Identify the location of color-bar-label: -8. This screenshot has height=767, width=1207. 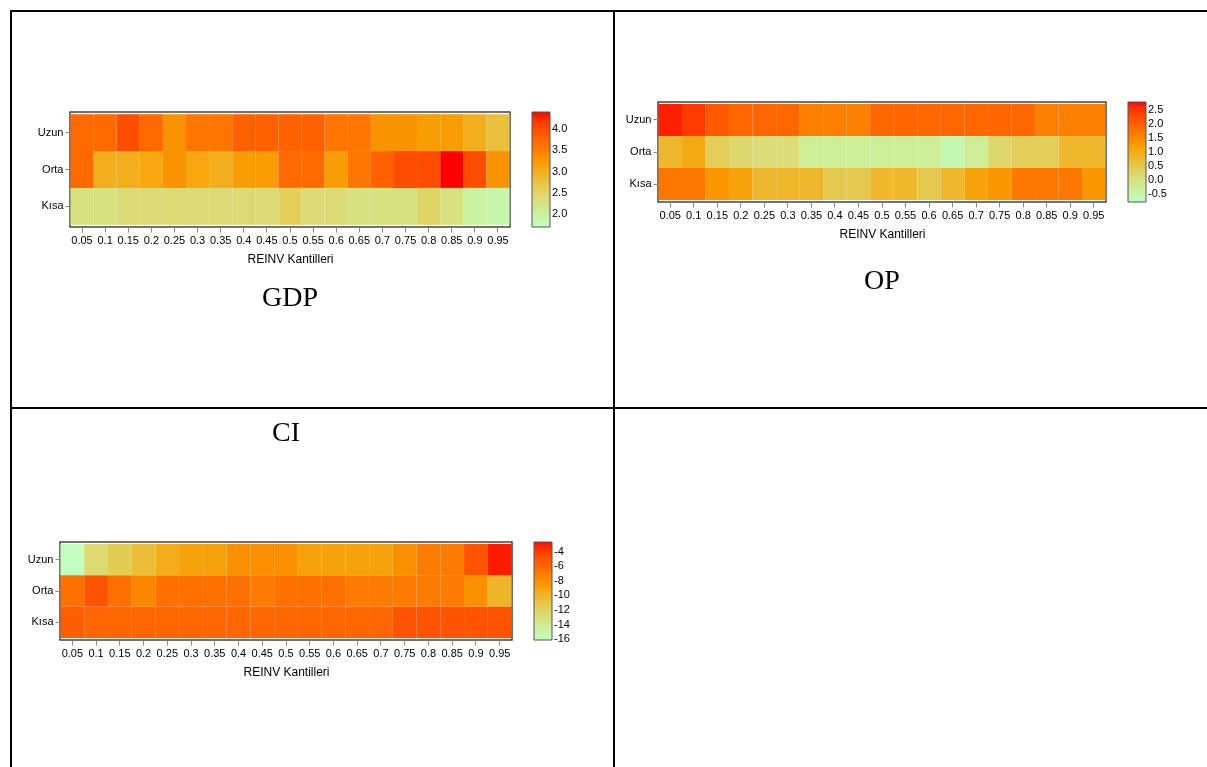
(559, 579).